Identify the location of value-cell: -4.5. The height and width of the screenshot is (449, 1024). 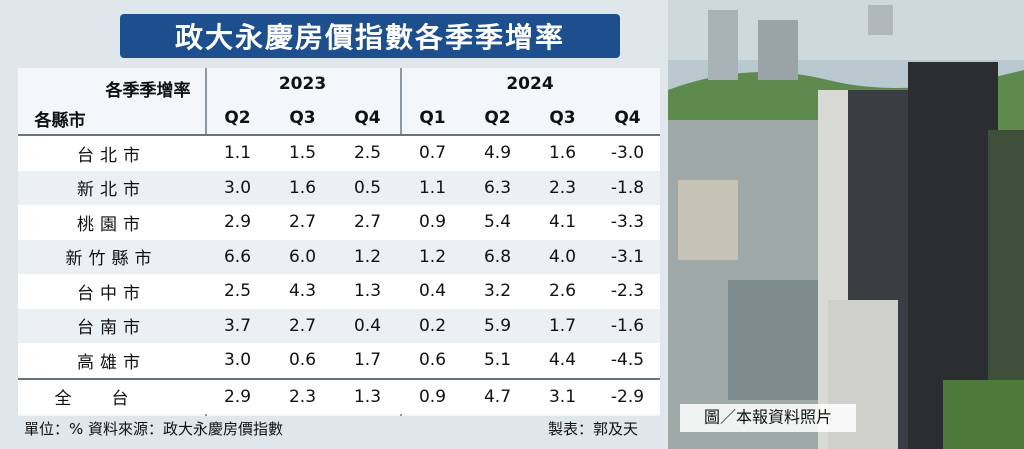
(627, 360).